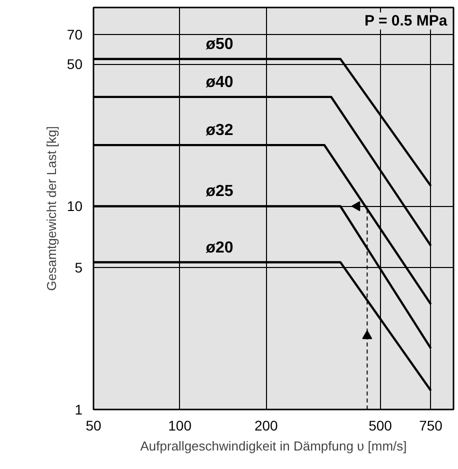  I want to click on y-tick-label: 70, so click(74, 34).